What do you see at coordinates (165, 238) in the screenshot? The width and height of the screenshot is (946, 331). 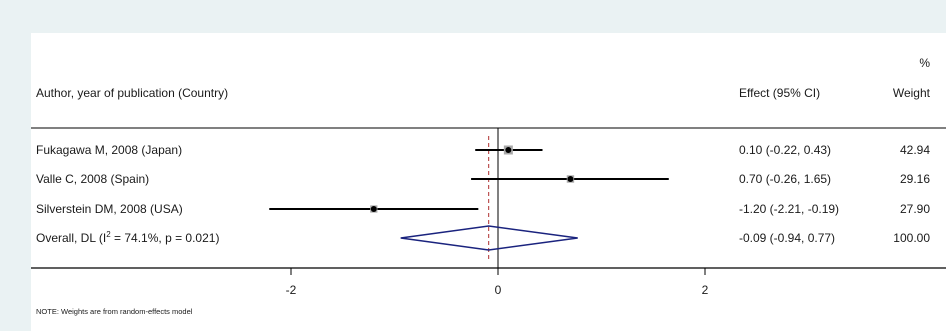 I see `overall-label-suffix: = 74.1%, p = 0.021)` at bounding box center [165, 238].